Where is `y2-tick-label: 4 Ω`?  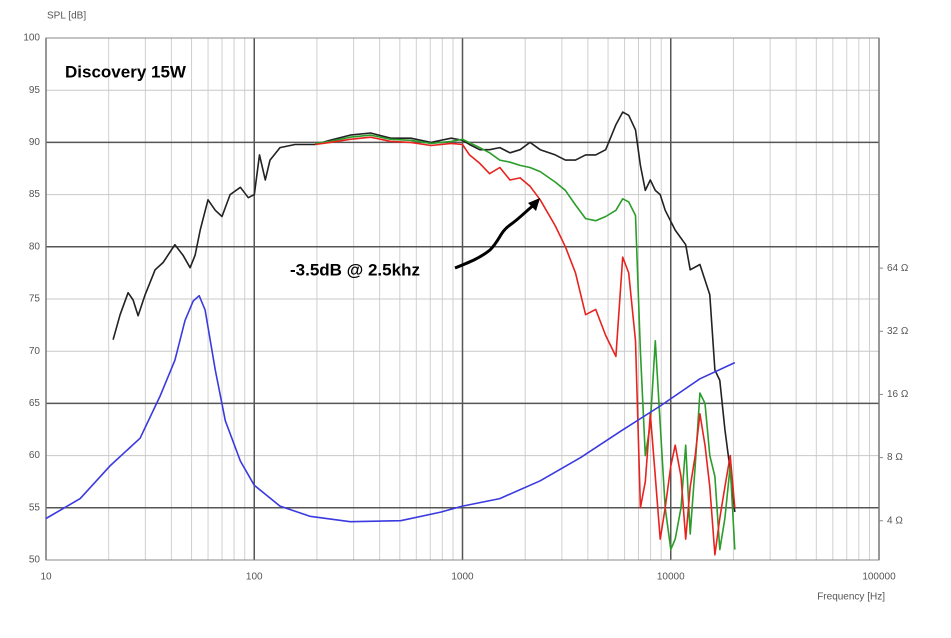 y2-tick-label: 4 Ω is located at coordinates (895, 520).